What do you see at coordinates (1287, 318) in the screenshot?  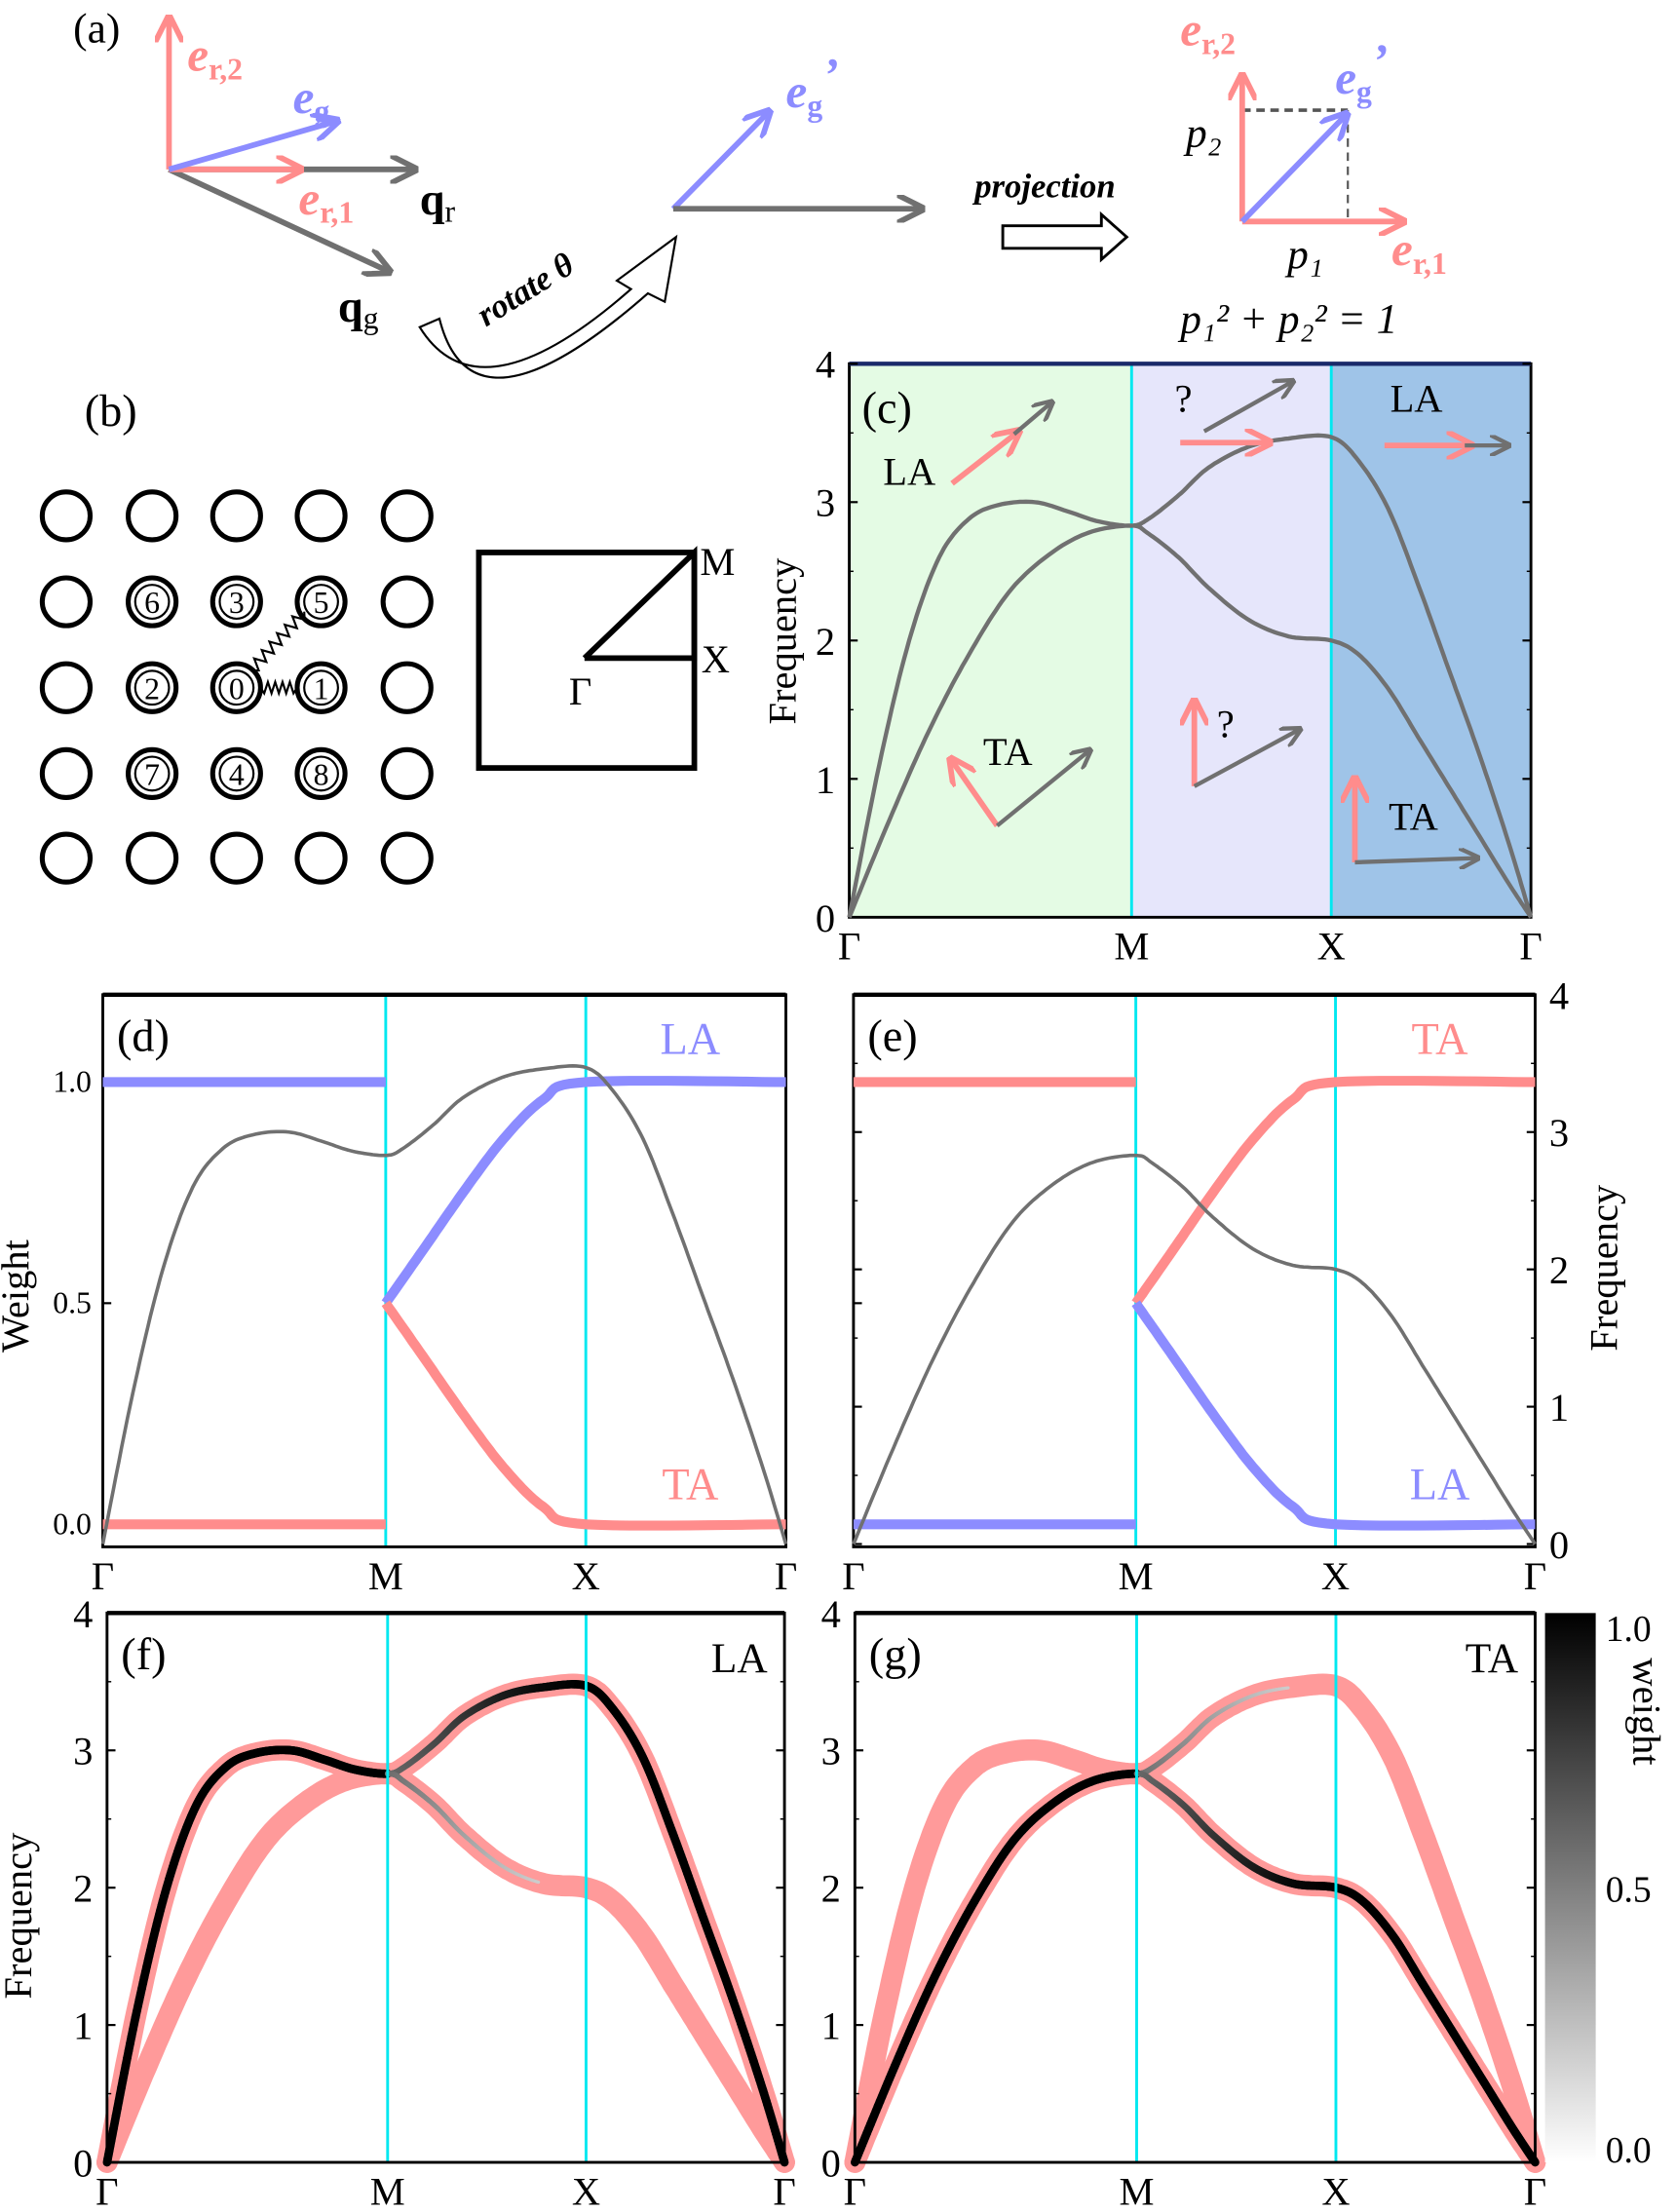 I see `normalization-equation: p₁² + p₂² = 1` at bounding box center [1287, 318].